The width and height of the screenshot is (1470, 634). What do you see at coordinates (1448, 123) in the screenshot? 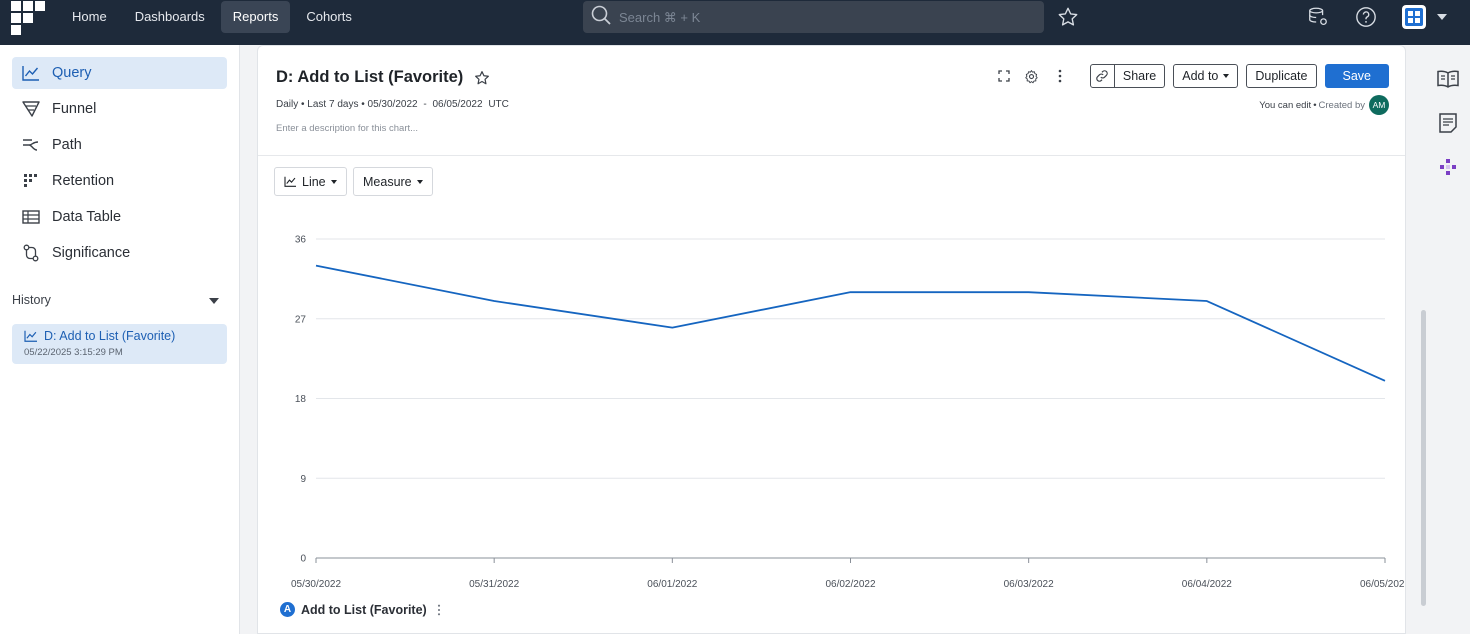
I see `notes-icon` at bounding box center [1448, 123].